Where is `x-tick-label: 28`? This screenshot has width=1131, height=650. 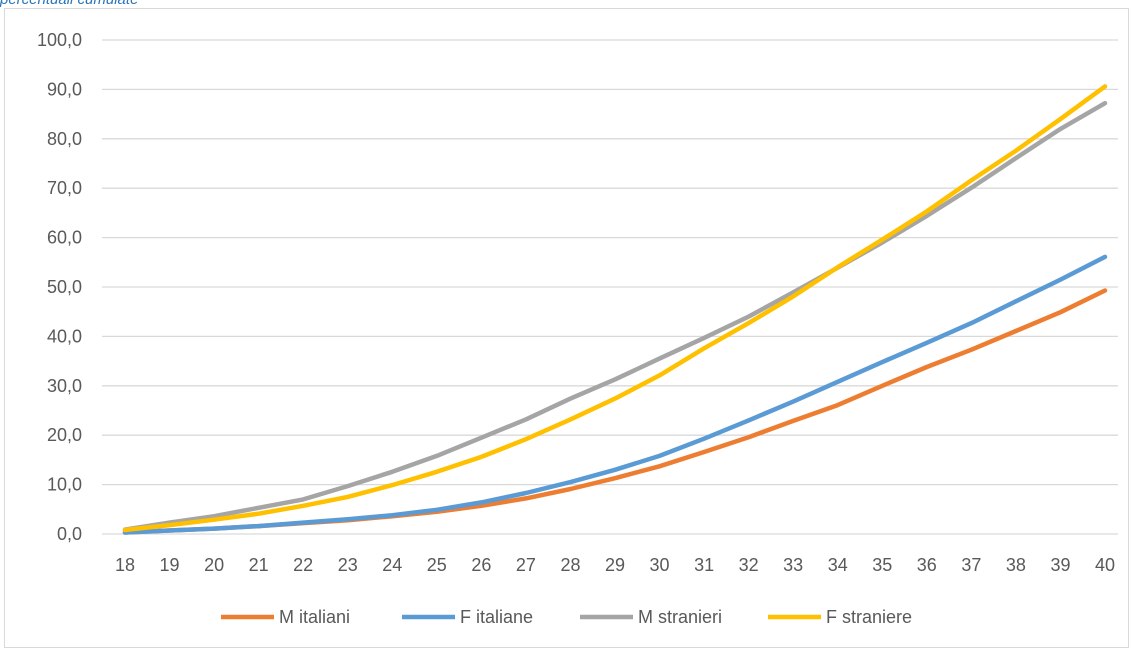 x-tick-label: 28 is located at coordinates (570, 565).